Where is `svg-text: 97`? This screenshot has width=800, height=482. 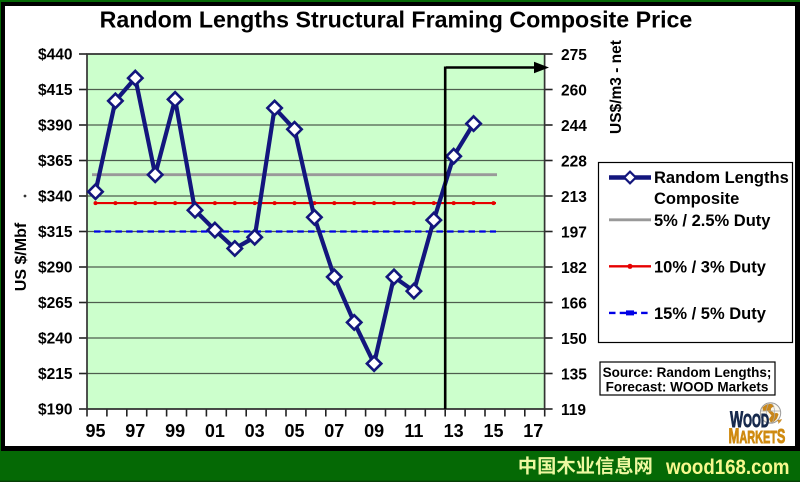 svg-text: 97 is located at coordinates (135, 431).